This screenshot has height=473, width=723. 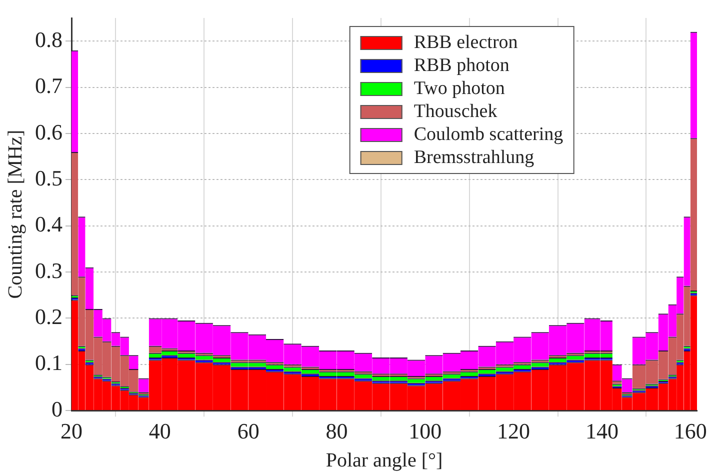 What do you see at coordinates (601, 431) in the screenshot?
I see `x-tick-label: 140` at bounding box center [601, 431].